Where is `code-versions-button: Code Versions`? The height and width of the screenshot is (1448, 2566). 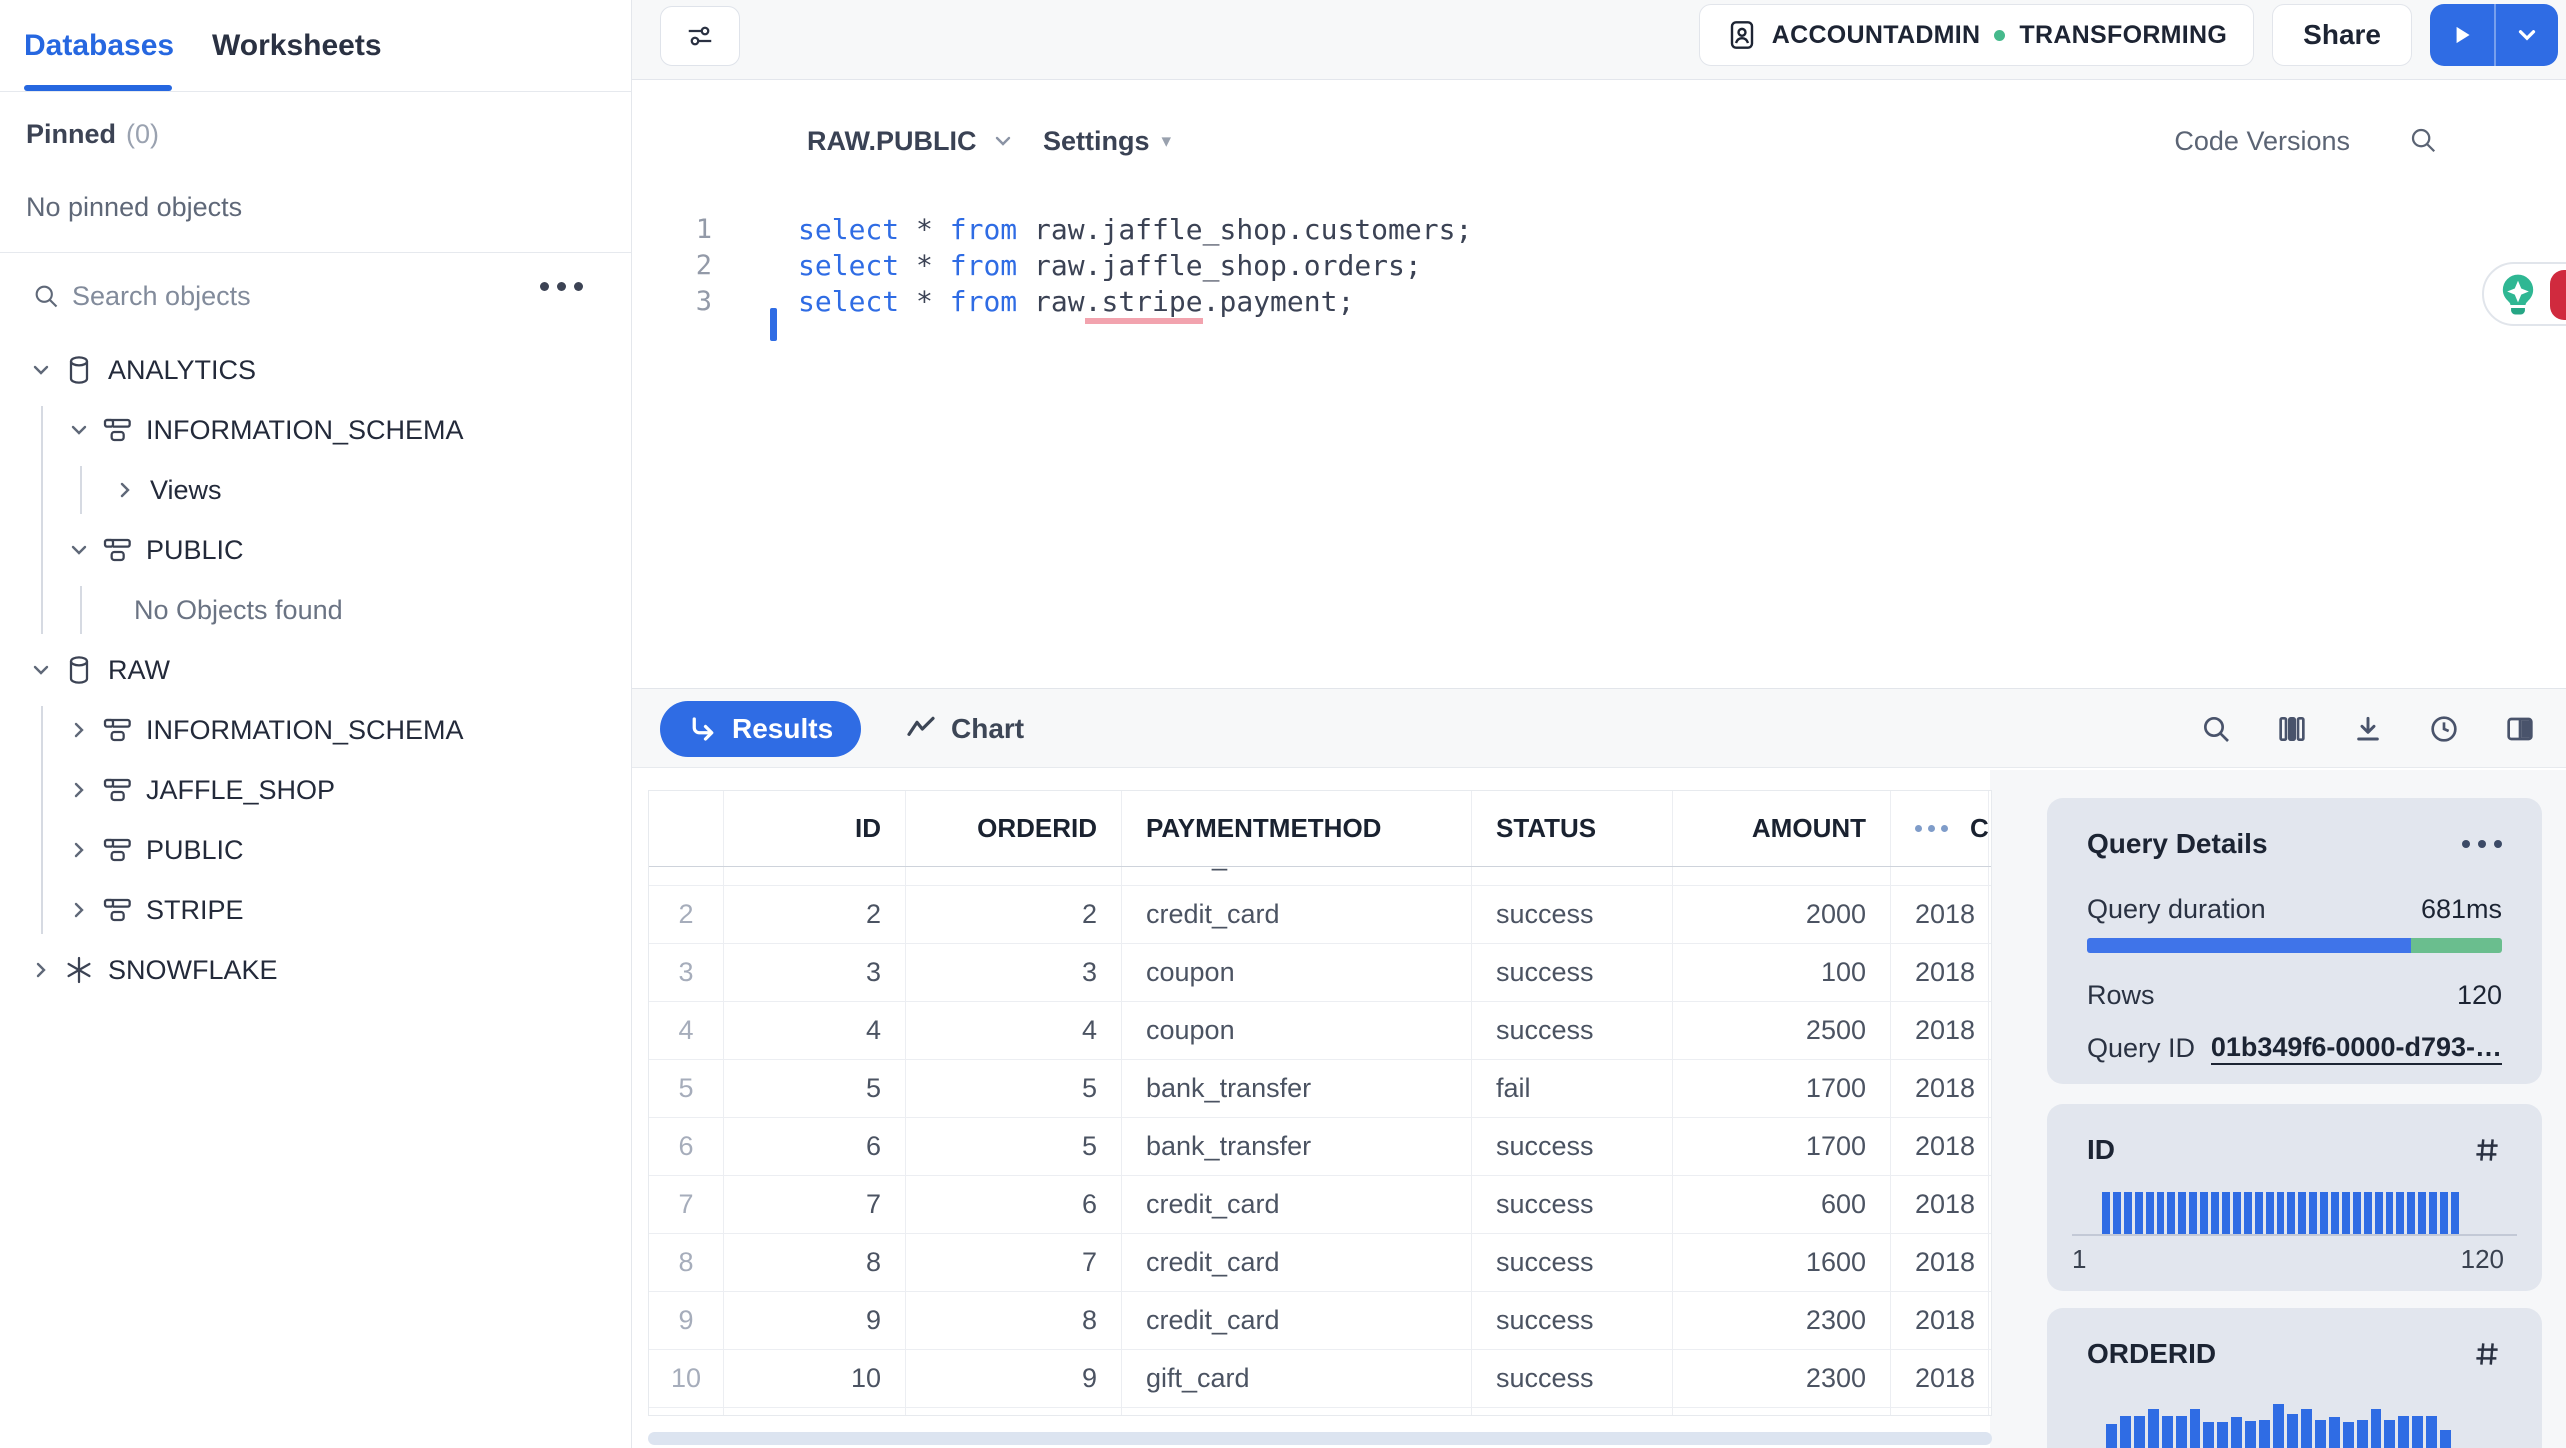 code-versions-button: Code Versions is located at coordinates (2262, 140).